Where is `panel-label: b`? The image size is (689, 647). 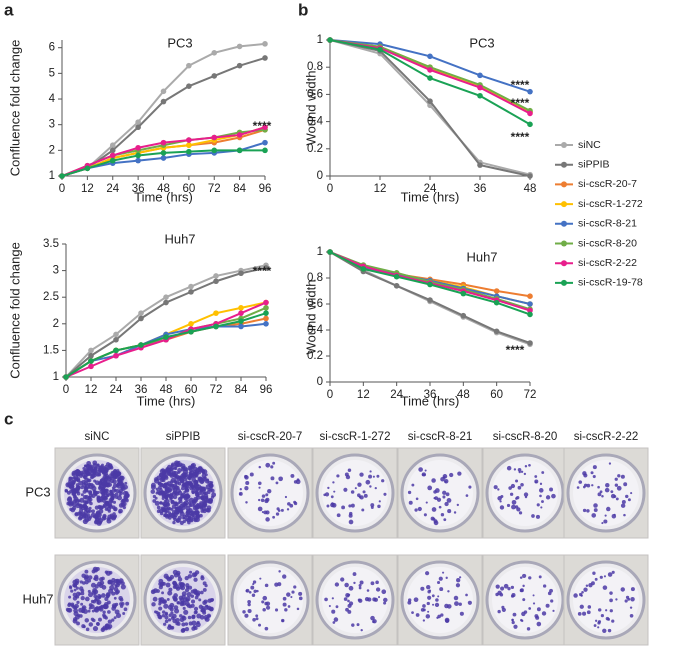
panel-label: b is located at coordinates (303, 9).